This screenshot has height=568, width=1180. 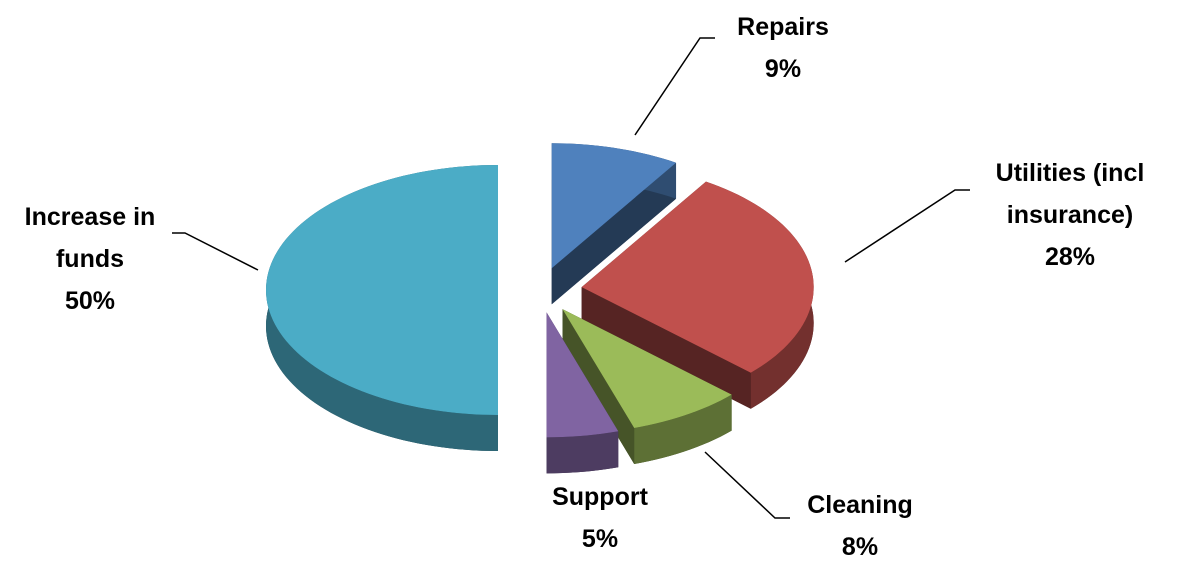 What do you see at coordinates (90, 238) in the screenshot?
I see `category-label: Increase in funds` at bounding box center [90, 238].